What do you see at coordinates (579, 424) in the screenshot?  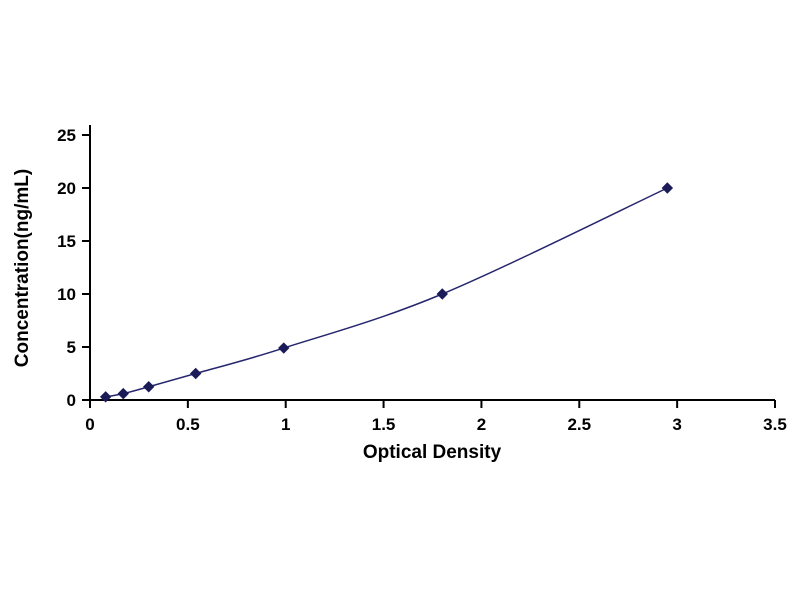 I see `x-tick-label: 2.5` at bounding box center [579, 424].